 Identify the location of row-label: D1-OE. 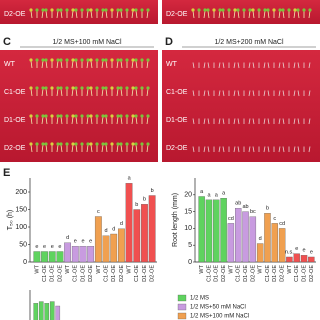
(177, 120).